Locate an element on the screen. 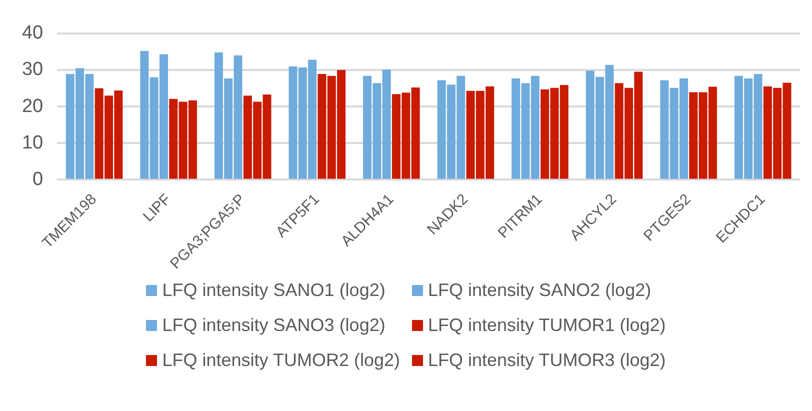 The image size is (812, 411). y-tick-label: 10 is located at coordinates (33, 143).